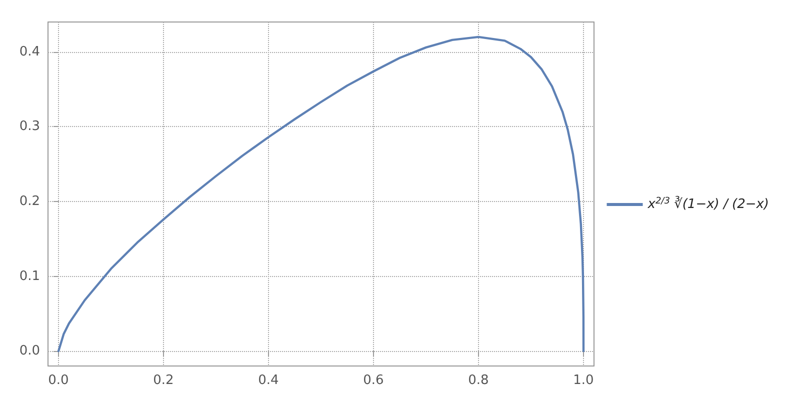 Image resolution: width=792 pixels, height=408 pixels. Describe the element at coordinates (583, 380) in the screenshot. I see `x-tick-label: 1.0` at that location.